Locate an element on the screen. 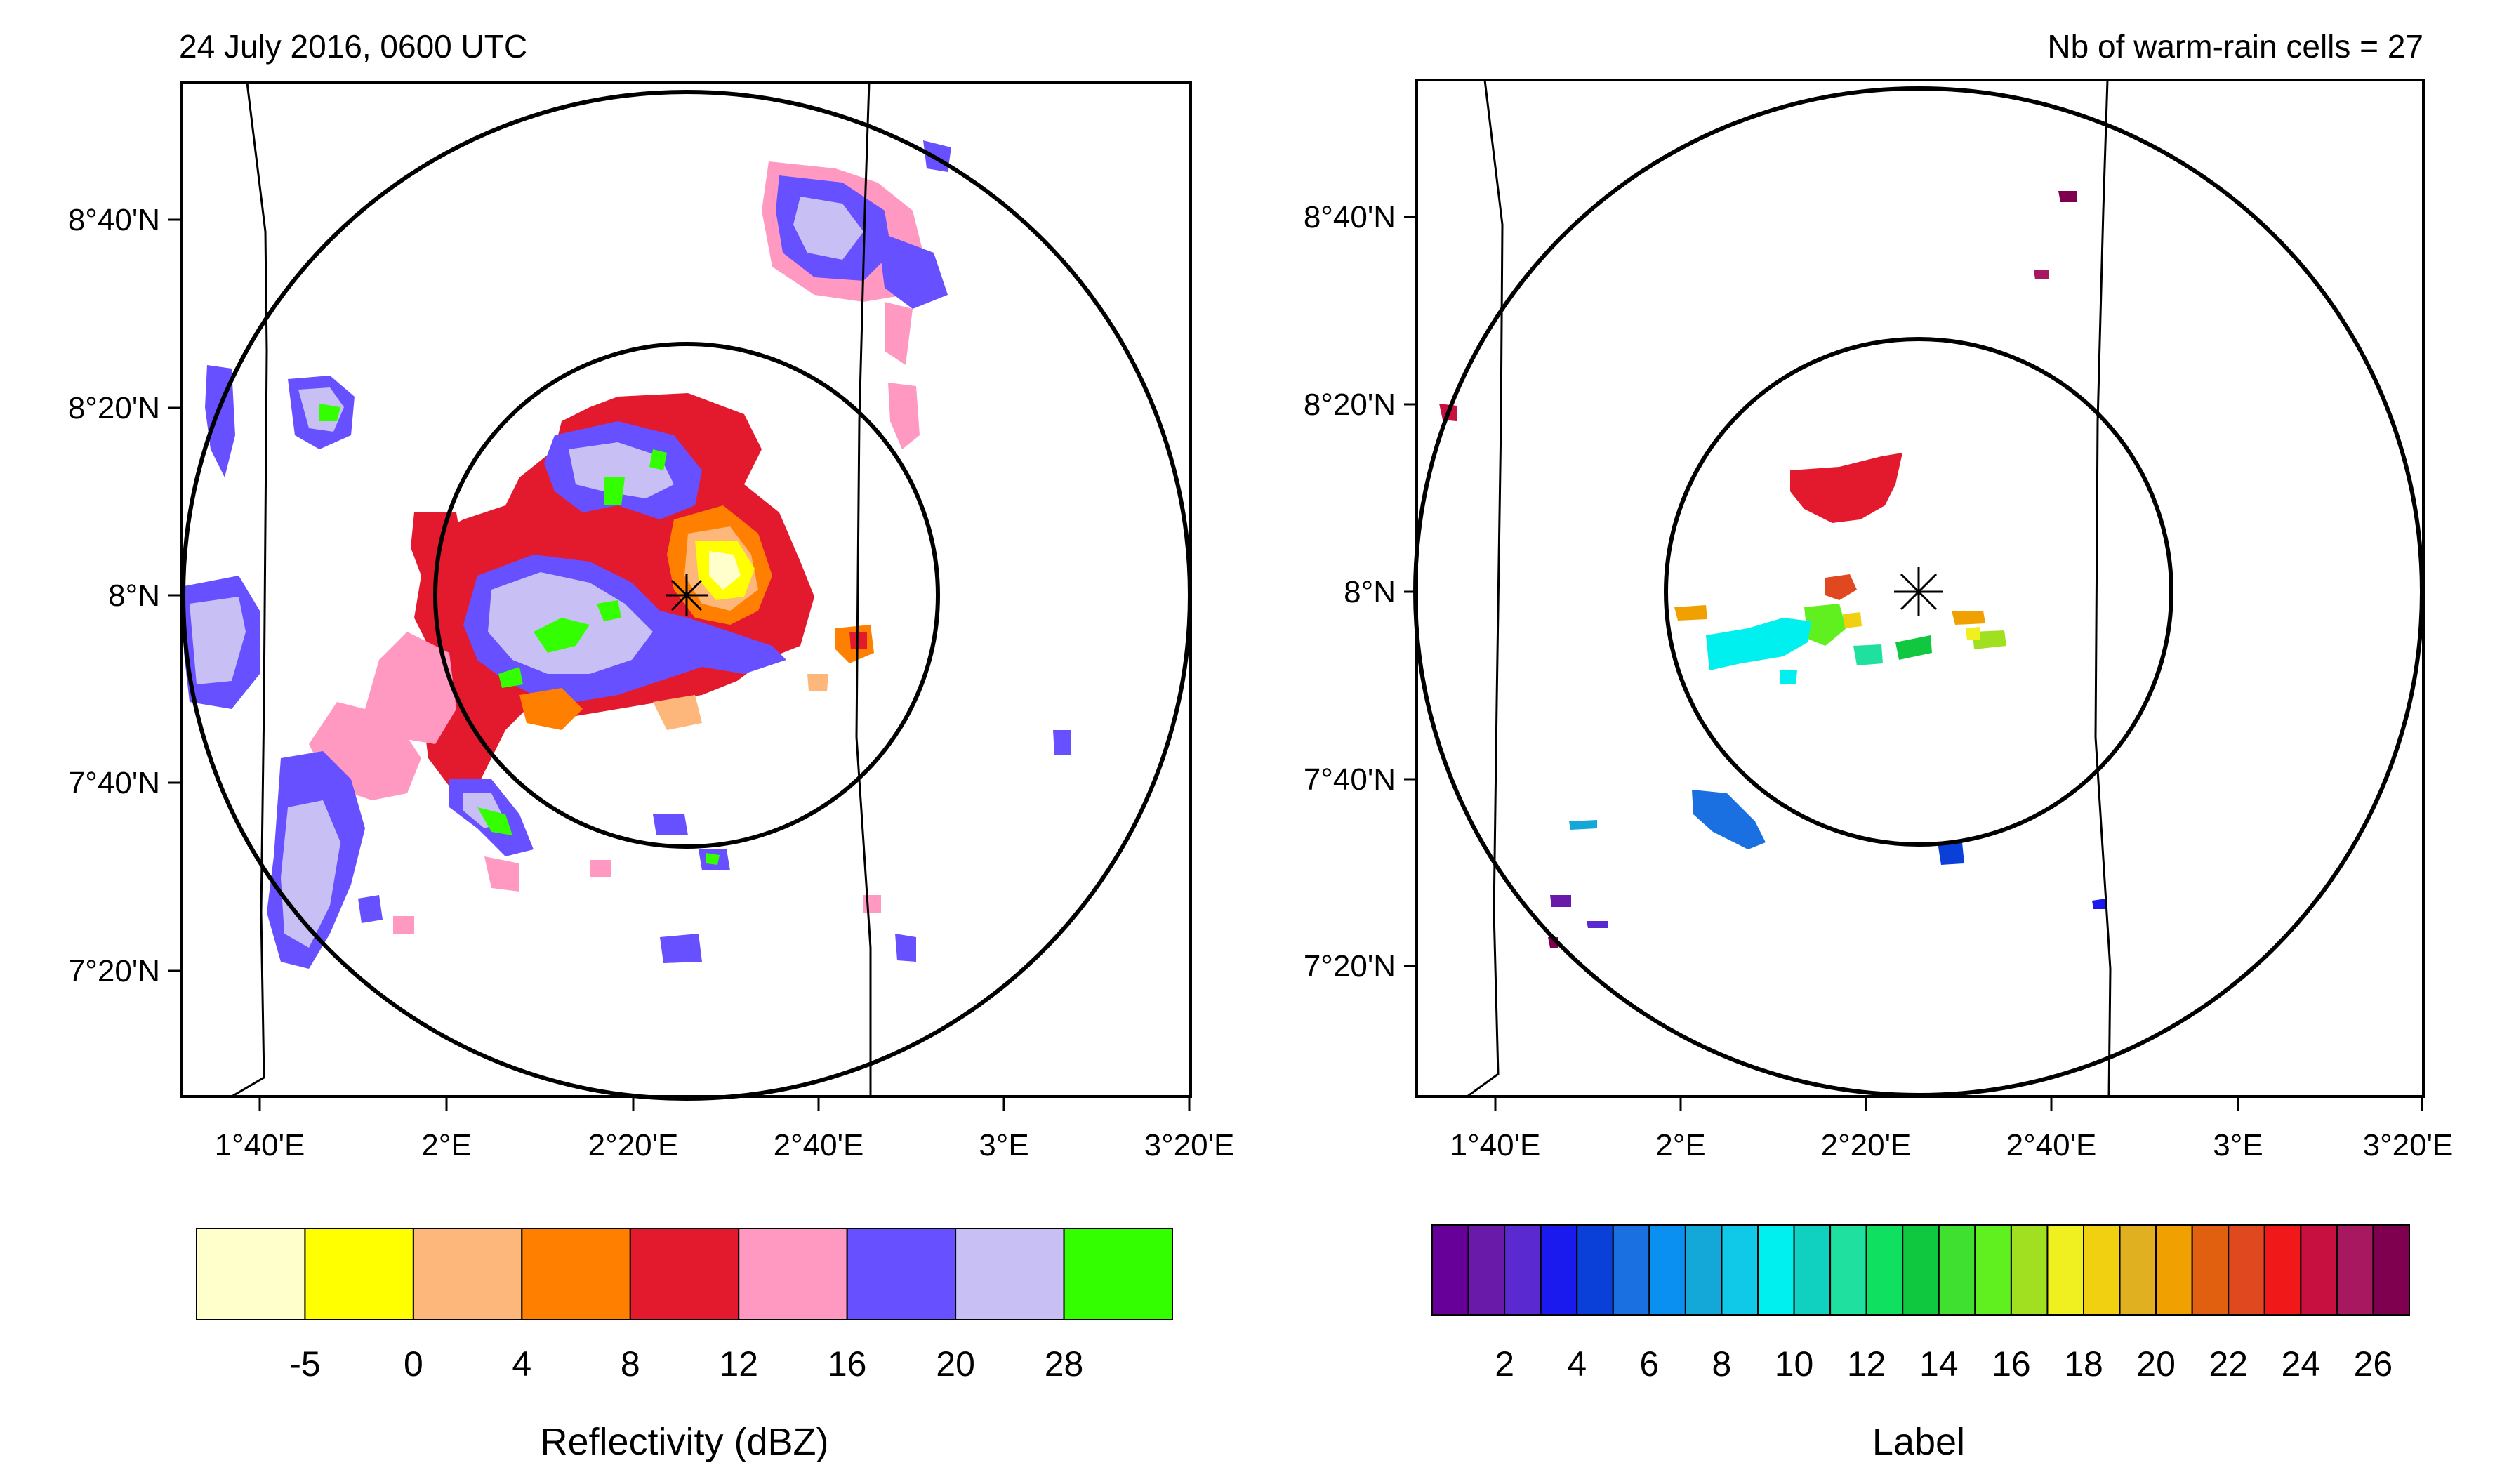 The image size is (2495, 1484). left-lon-ticks is located at coordinates (724, 1104).